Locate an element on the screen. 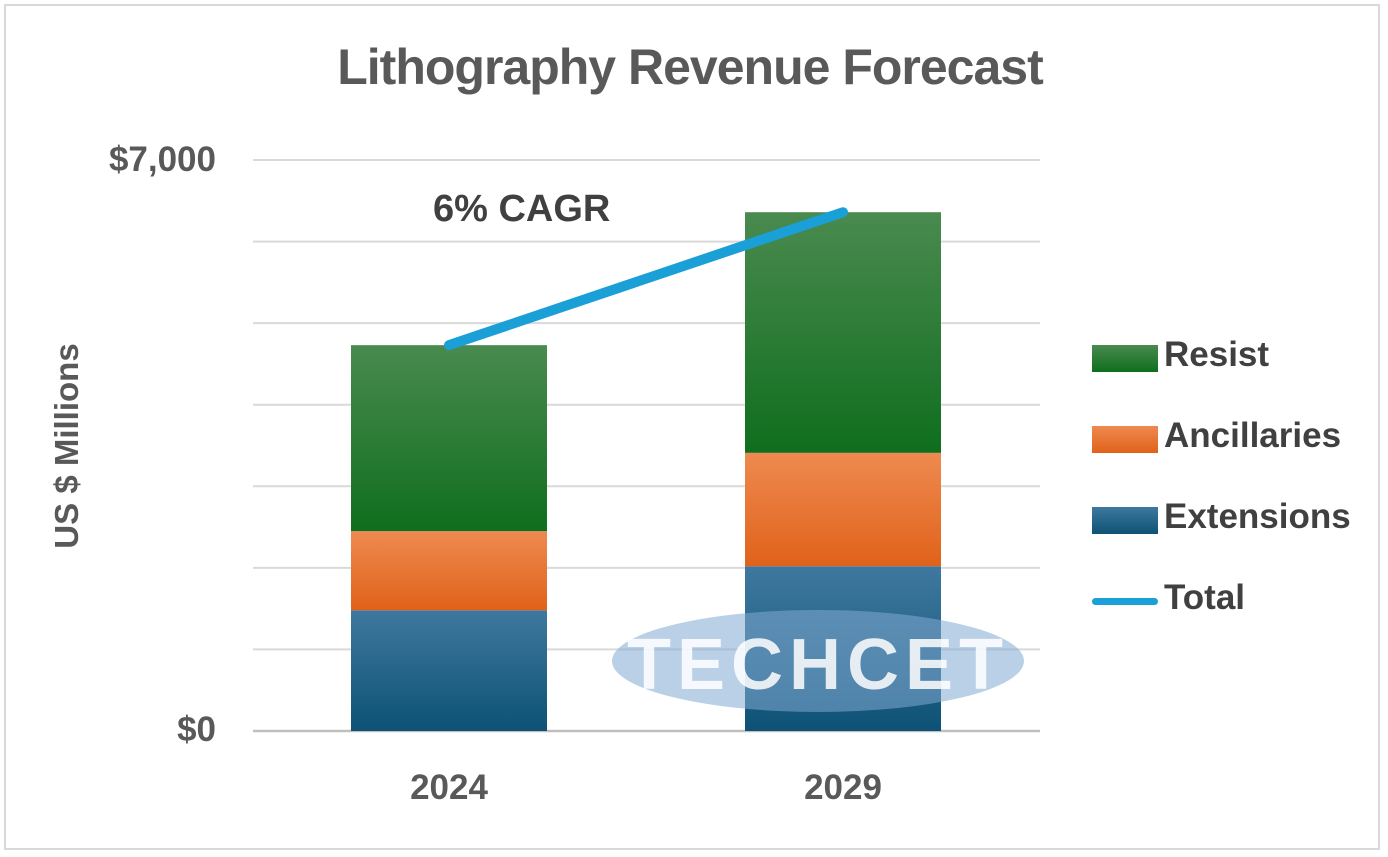 The image size is (1388, 857). legend-line-total is located at coordinates (1125, 601).